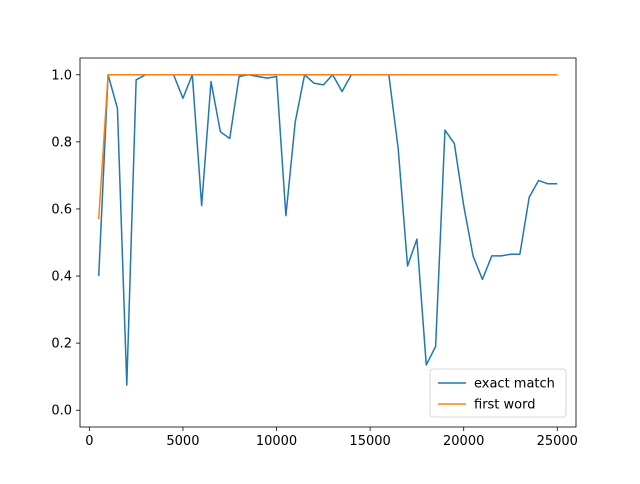 Image resolution: width=640 pixels, height=484 pixels. Describe the element at coordinates (276, 441) in the screenshot. I see `x-tick-label: 10000` at that location.